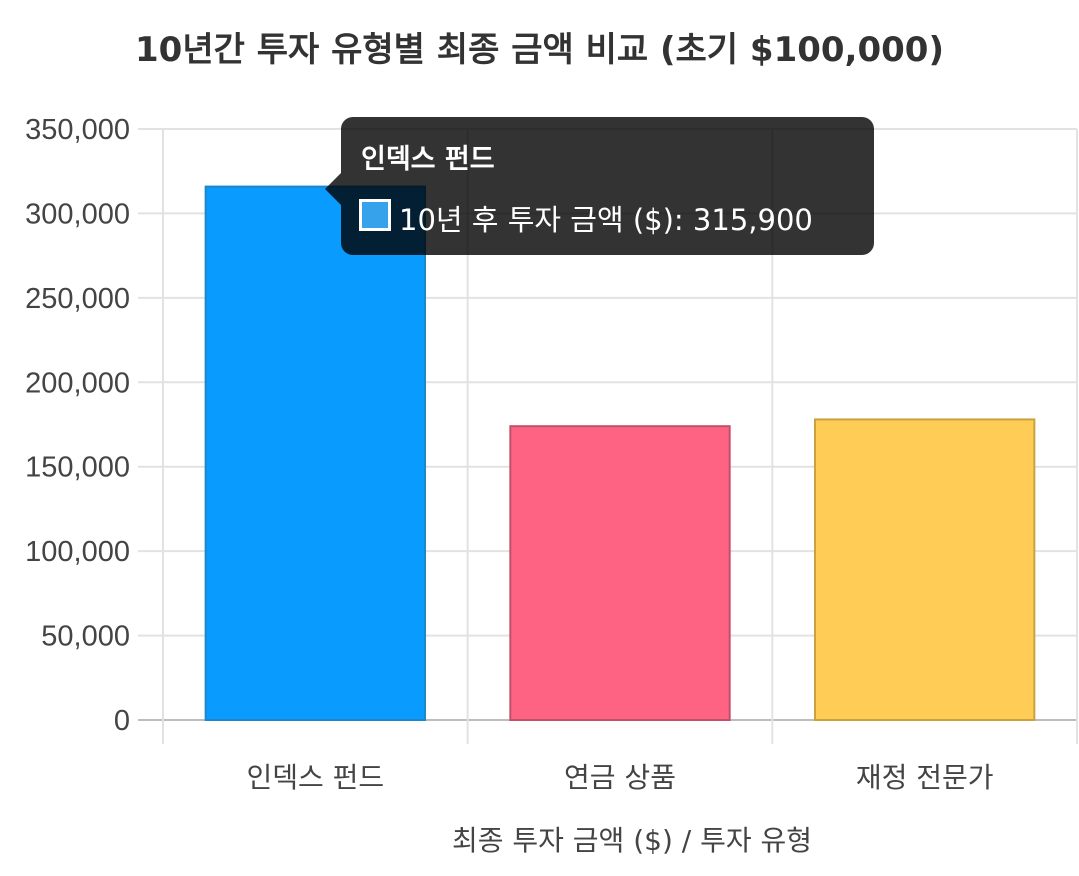 The height and width of the screenshot is (876, 1079). Describe the element at coordinates (77, 383) in the screenshot. I see `y-tick-label: 200,000` at that location.